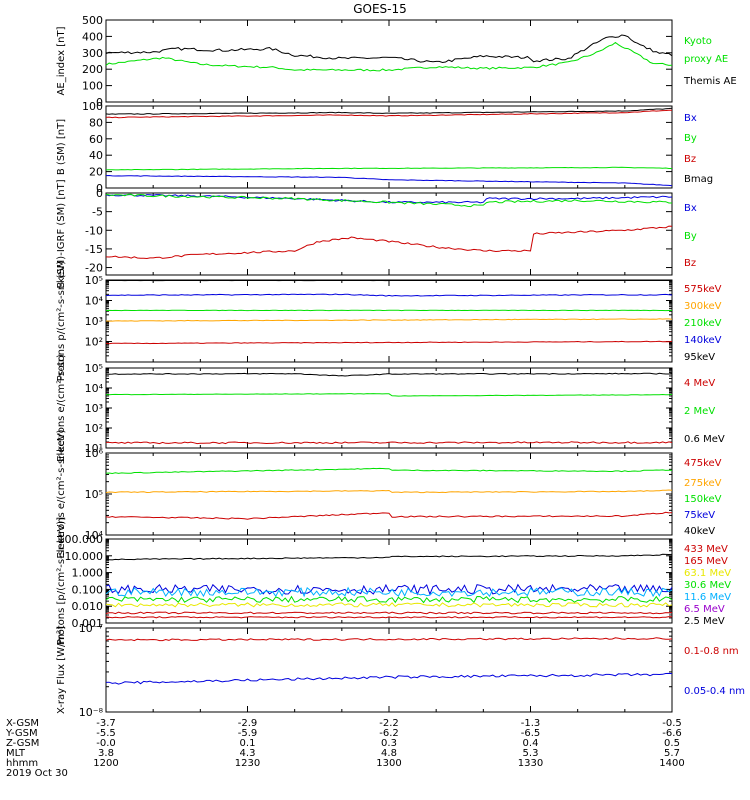  What do you see at coordinates (84, 556) in the screenshot?
I see `y-tick-label: 10.000` at bounding box center [84, 556].